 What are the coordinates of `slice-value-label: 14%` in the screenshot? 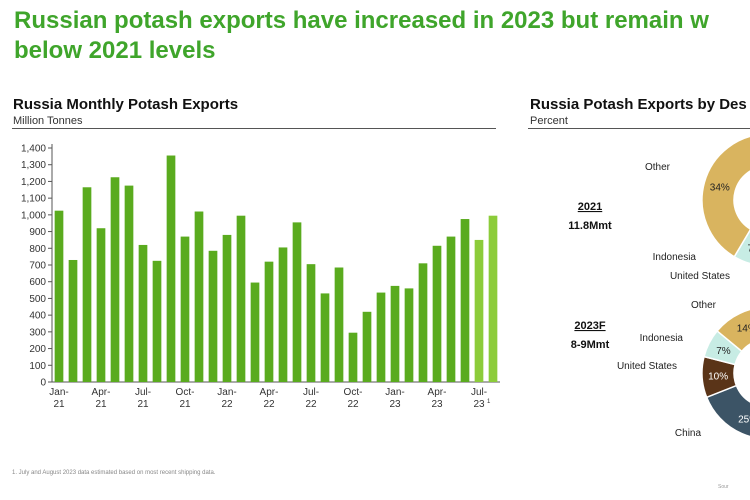 It's located at (743, 328).